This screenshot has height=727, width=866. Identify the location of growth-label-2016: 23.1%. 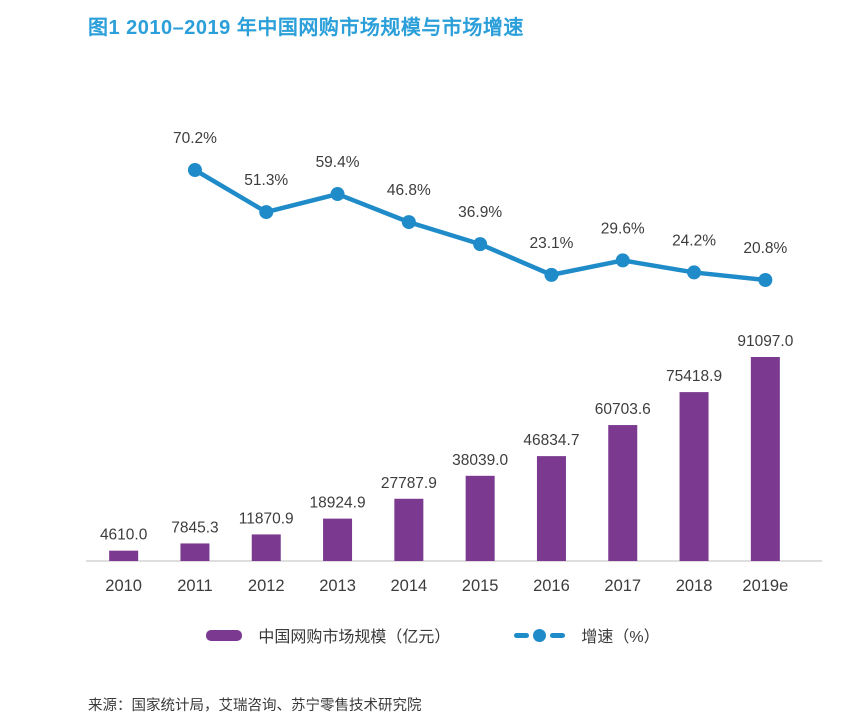
(551, 243).